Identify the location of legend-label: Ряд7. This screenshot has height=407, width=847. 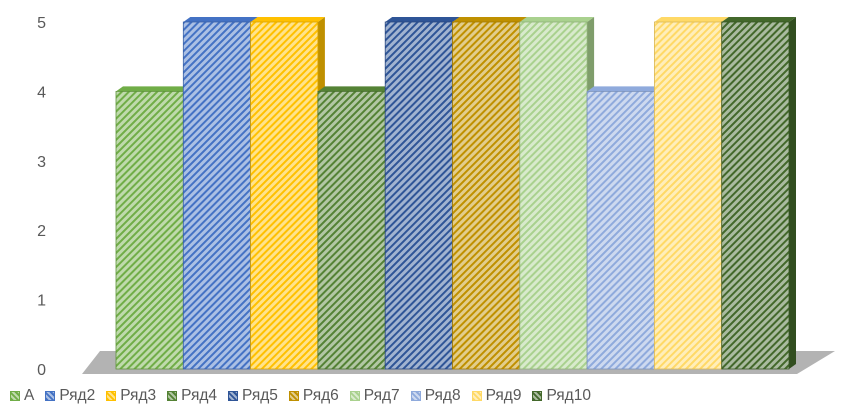
(381, 395).